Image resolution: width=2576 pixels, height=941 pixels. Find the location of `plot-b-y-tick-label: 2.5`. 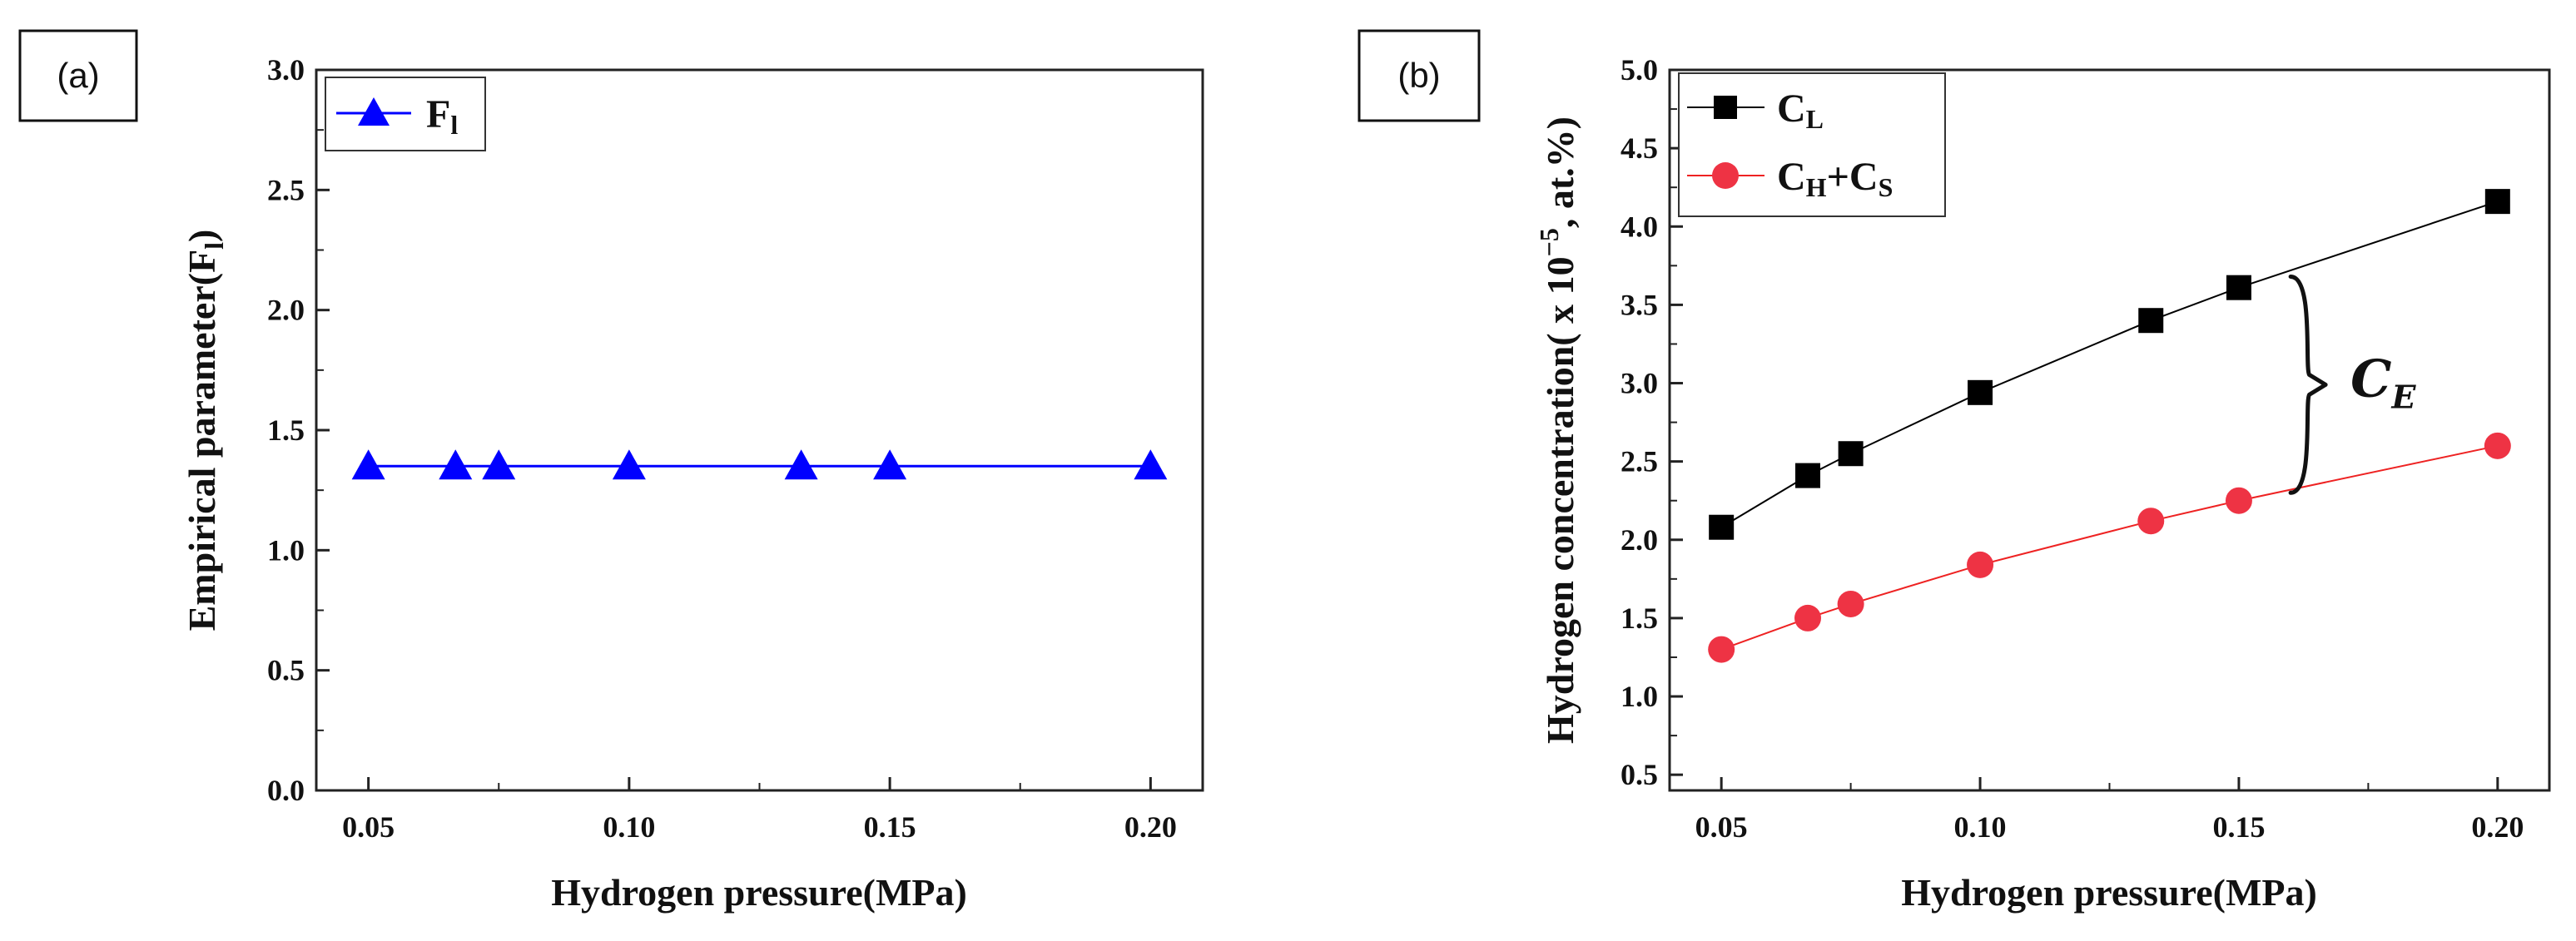

plot-b-y-tick-label: 2.5 is located at coordinates (1639, 461).